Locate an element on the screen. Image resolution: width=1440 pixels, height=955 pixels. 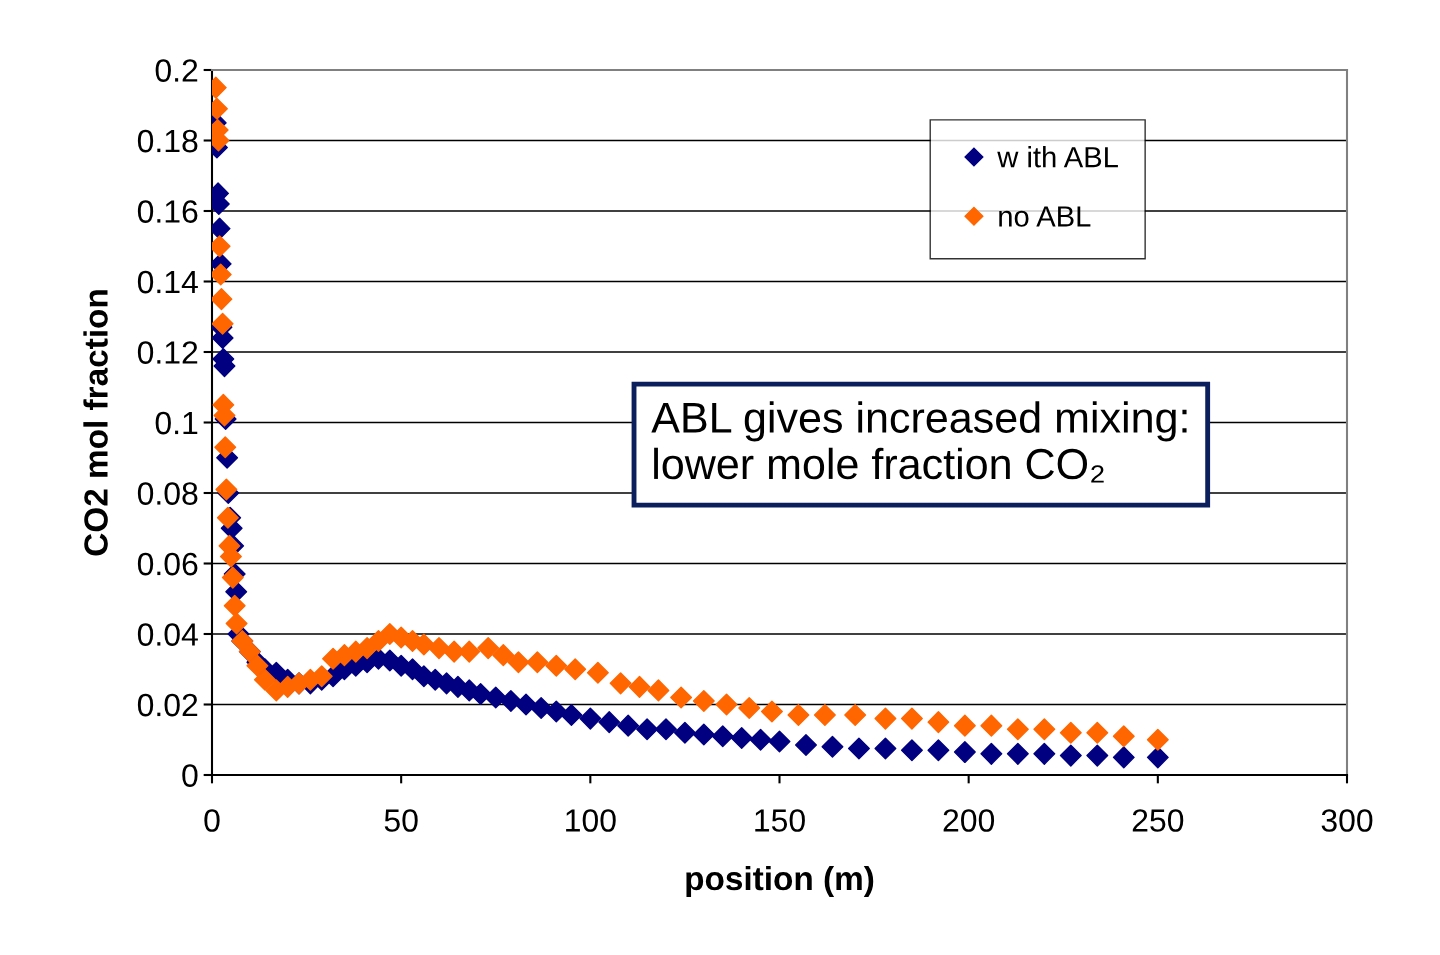
legend-label: no ABL is located at coordinates (1045, 216).